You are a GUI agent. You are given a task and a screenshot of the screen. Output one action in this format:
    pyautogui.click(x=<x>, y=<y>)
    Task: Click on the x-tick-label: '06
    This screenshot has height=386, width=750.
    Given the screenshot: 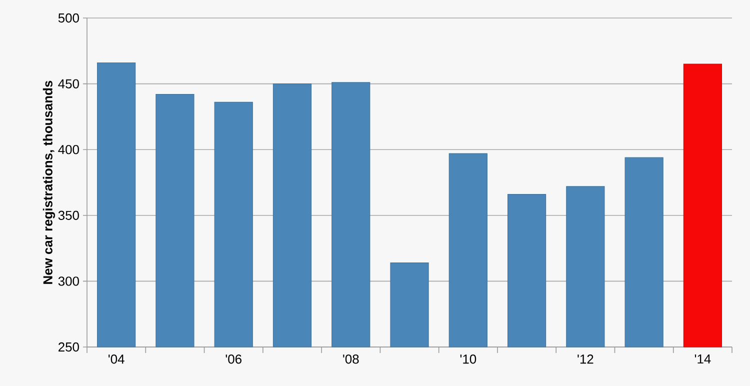 What is the action you would take?
    pyautogui.click(x=234, y=359)
    